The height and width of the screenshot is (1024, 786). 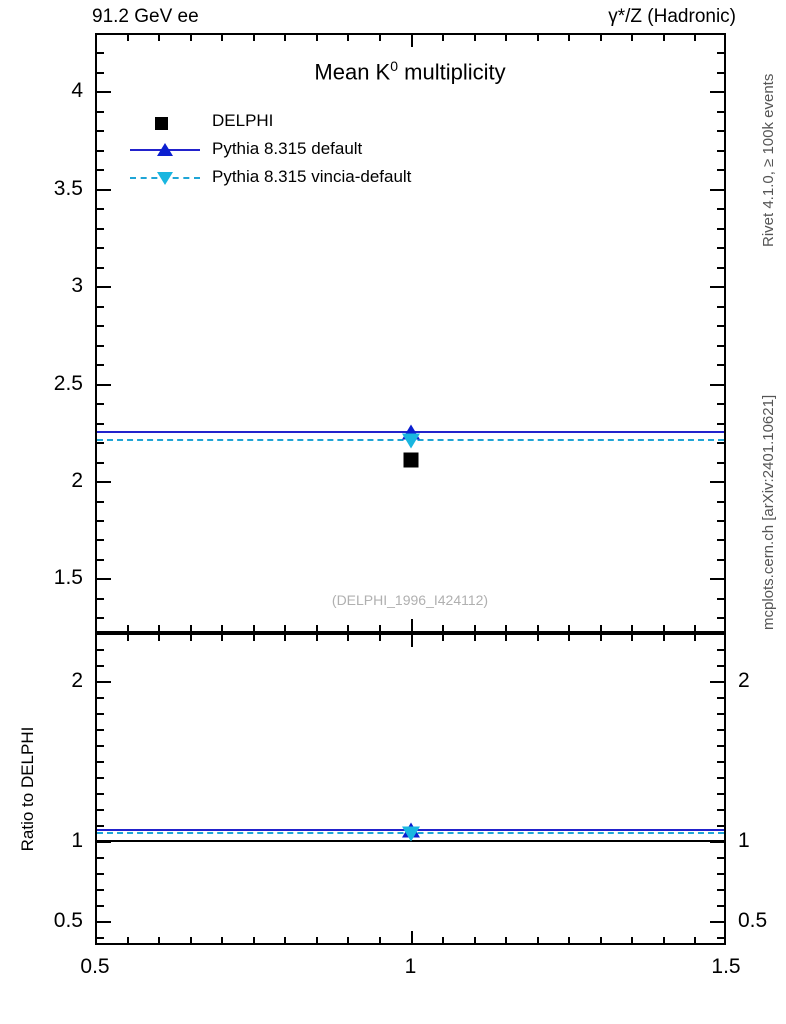 What do you see at coordinates (243, 120) in the screenshot?
I see `legend-label-delphi: DELPHI` at bounding box center [243, 120].